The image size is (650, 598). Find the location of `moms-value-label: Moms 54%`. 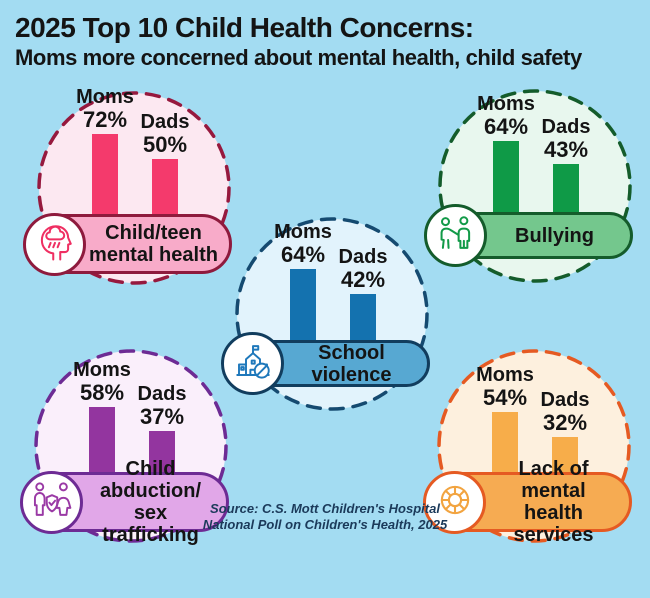

moms-value-label: Moms 54% is located at coordinates (505, 387).